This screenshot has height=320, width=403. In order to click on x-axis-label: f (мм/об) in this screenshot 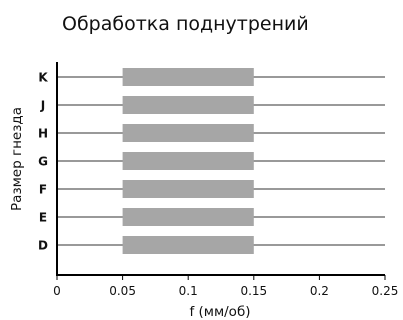, I will do `click(219, 312)`.